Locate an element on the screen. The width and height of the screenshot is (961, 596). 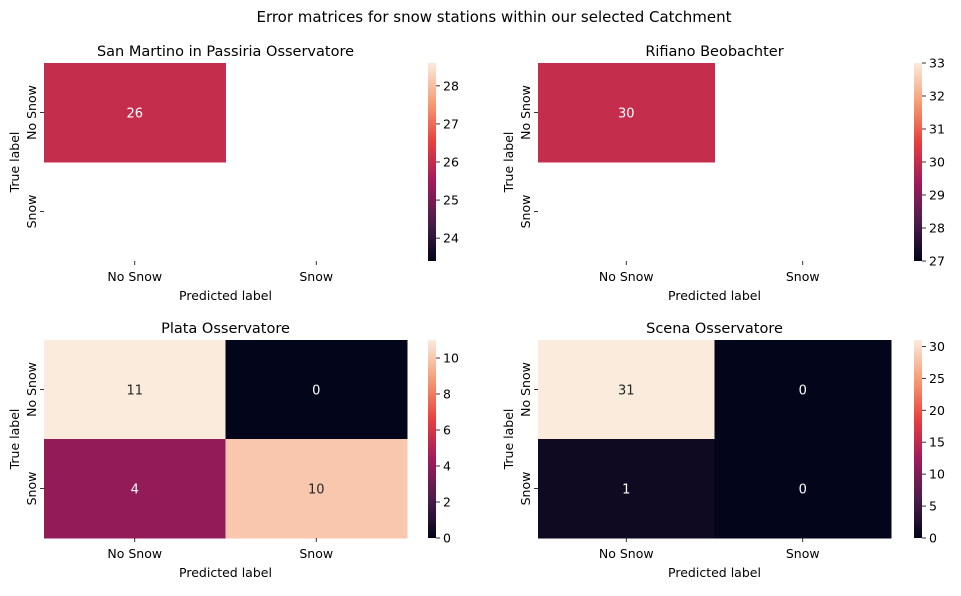
colorbar-tick-label: 29 is located at coordinates (937, 195).